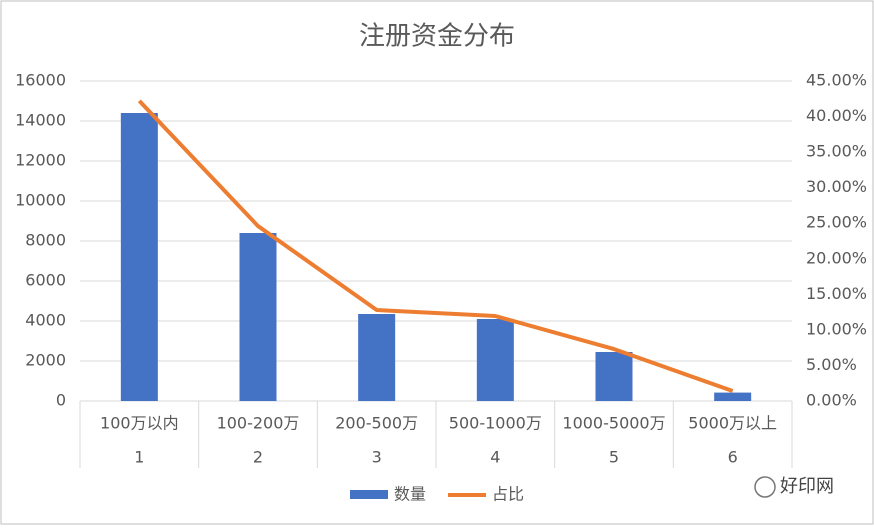  I want to click on watermark: 好印网, so click(794, 487).